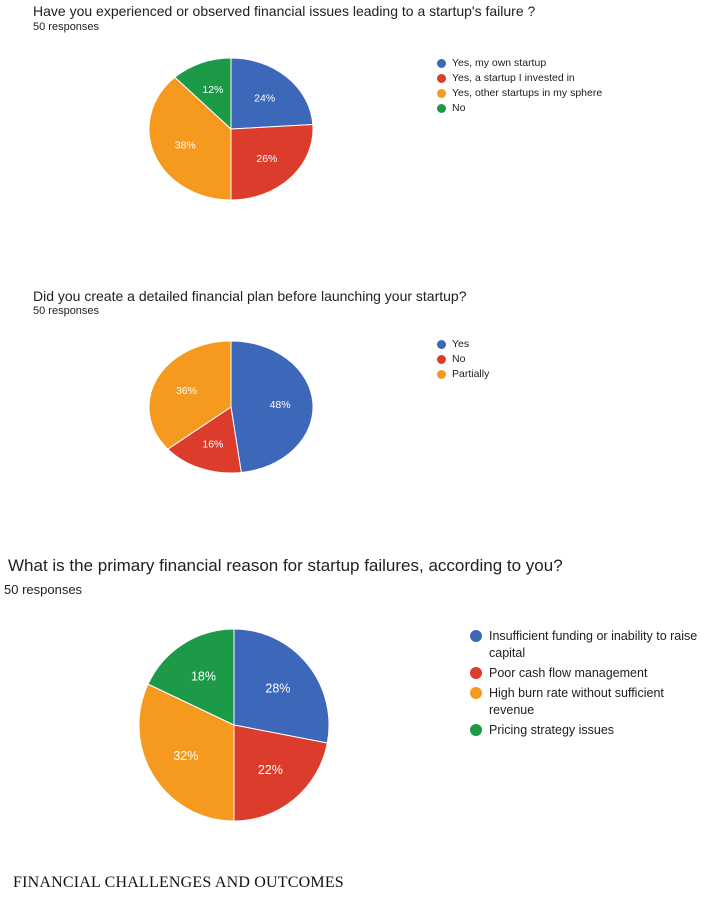  Describe the element at coordinates (513, 78) in the screenshot. I see `legend-label: Yes, a startup I invested in` at that location.